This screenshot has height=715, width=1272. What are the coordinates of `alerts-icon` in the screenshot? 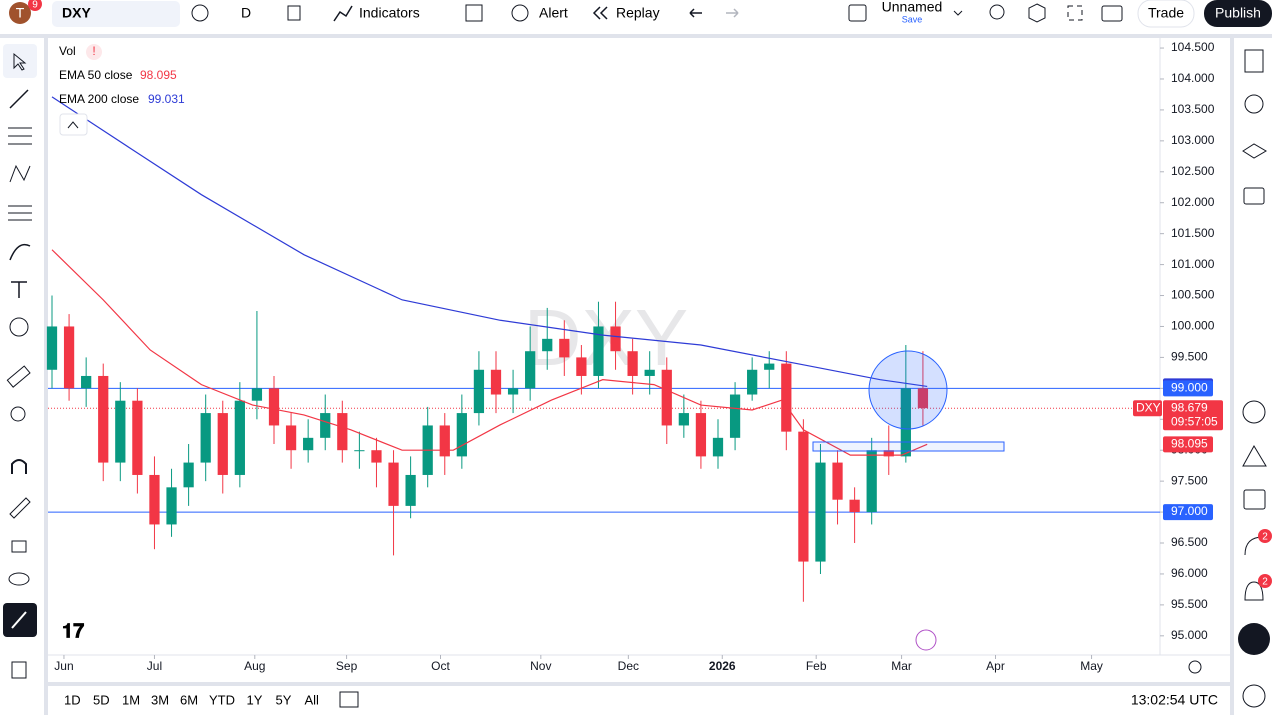 It's located at (1254, 104).